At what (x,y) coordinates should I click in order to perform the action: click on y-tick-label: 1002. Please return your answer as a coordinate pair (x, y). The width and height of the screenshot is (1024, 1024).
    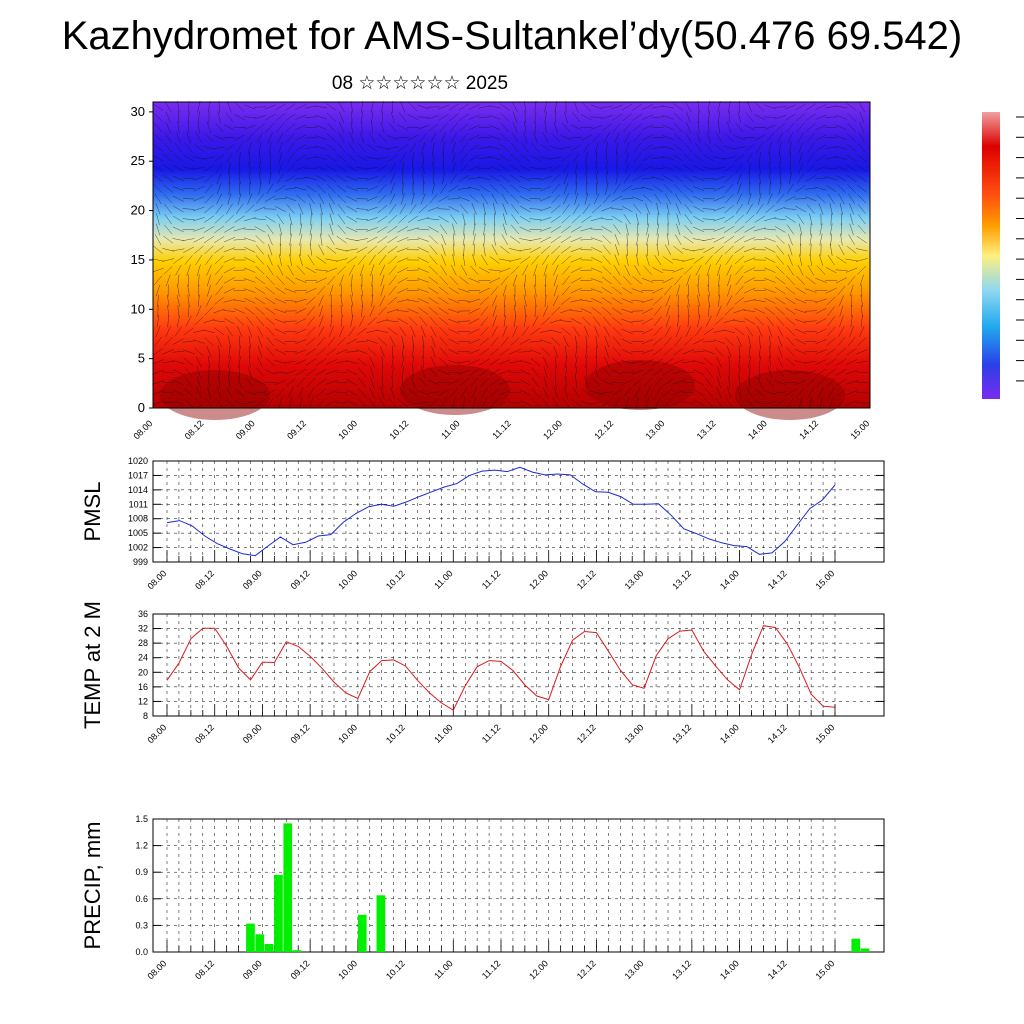
    Looking at the image, I should click on (138, 548).